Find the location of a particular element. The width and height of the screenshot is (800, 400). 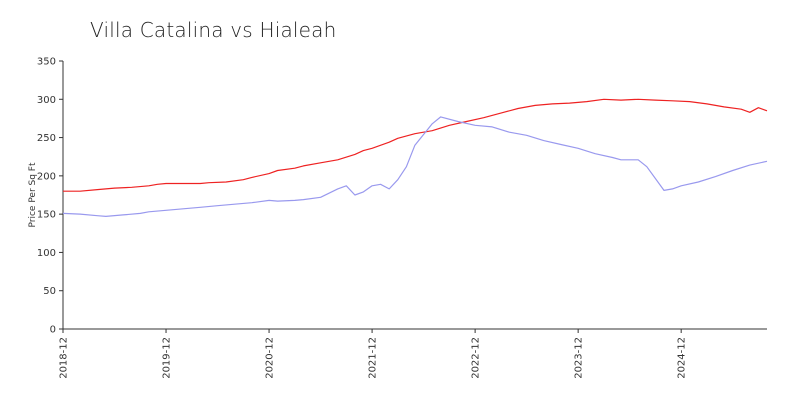

y-tick-label: 250 is located at coordinates (46, 138).